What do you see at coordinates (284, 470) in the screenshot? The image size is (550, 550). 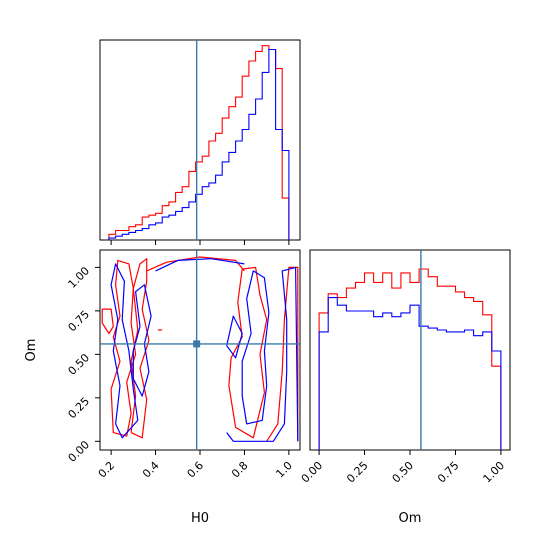 I see `contour-xtick-label: 1.0` at bounding box center [284, 470].